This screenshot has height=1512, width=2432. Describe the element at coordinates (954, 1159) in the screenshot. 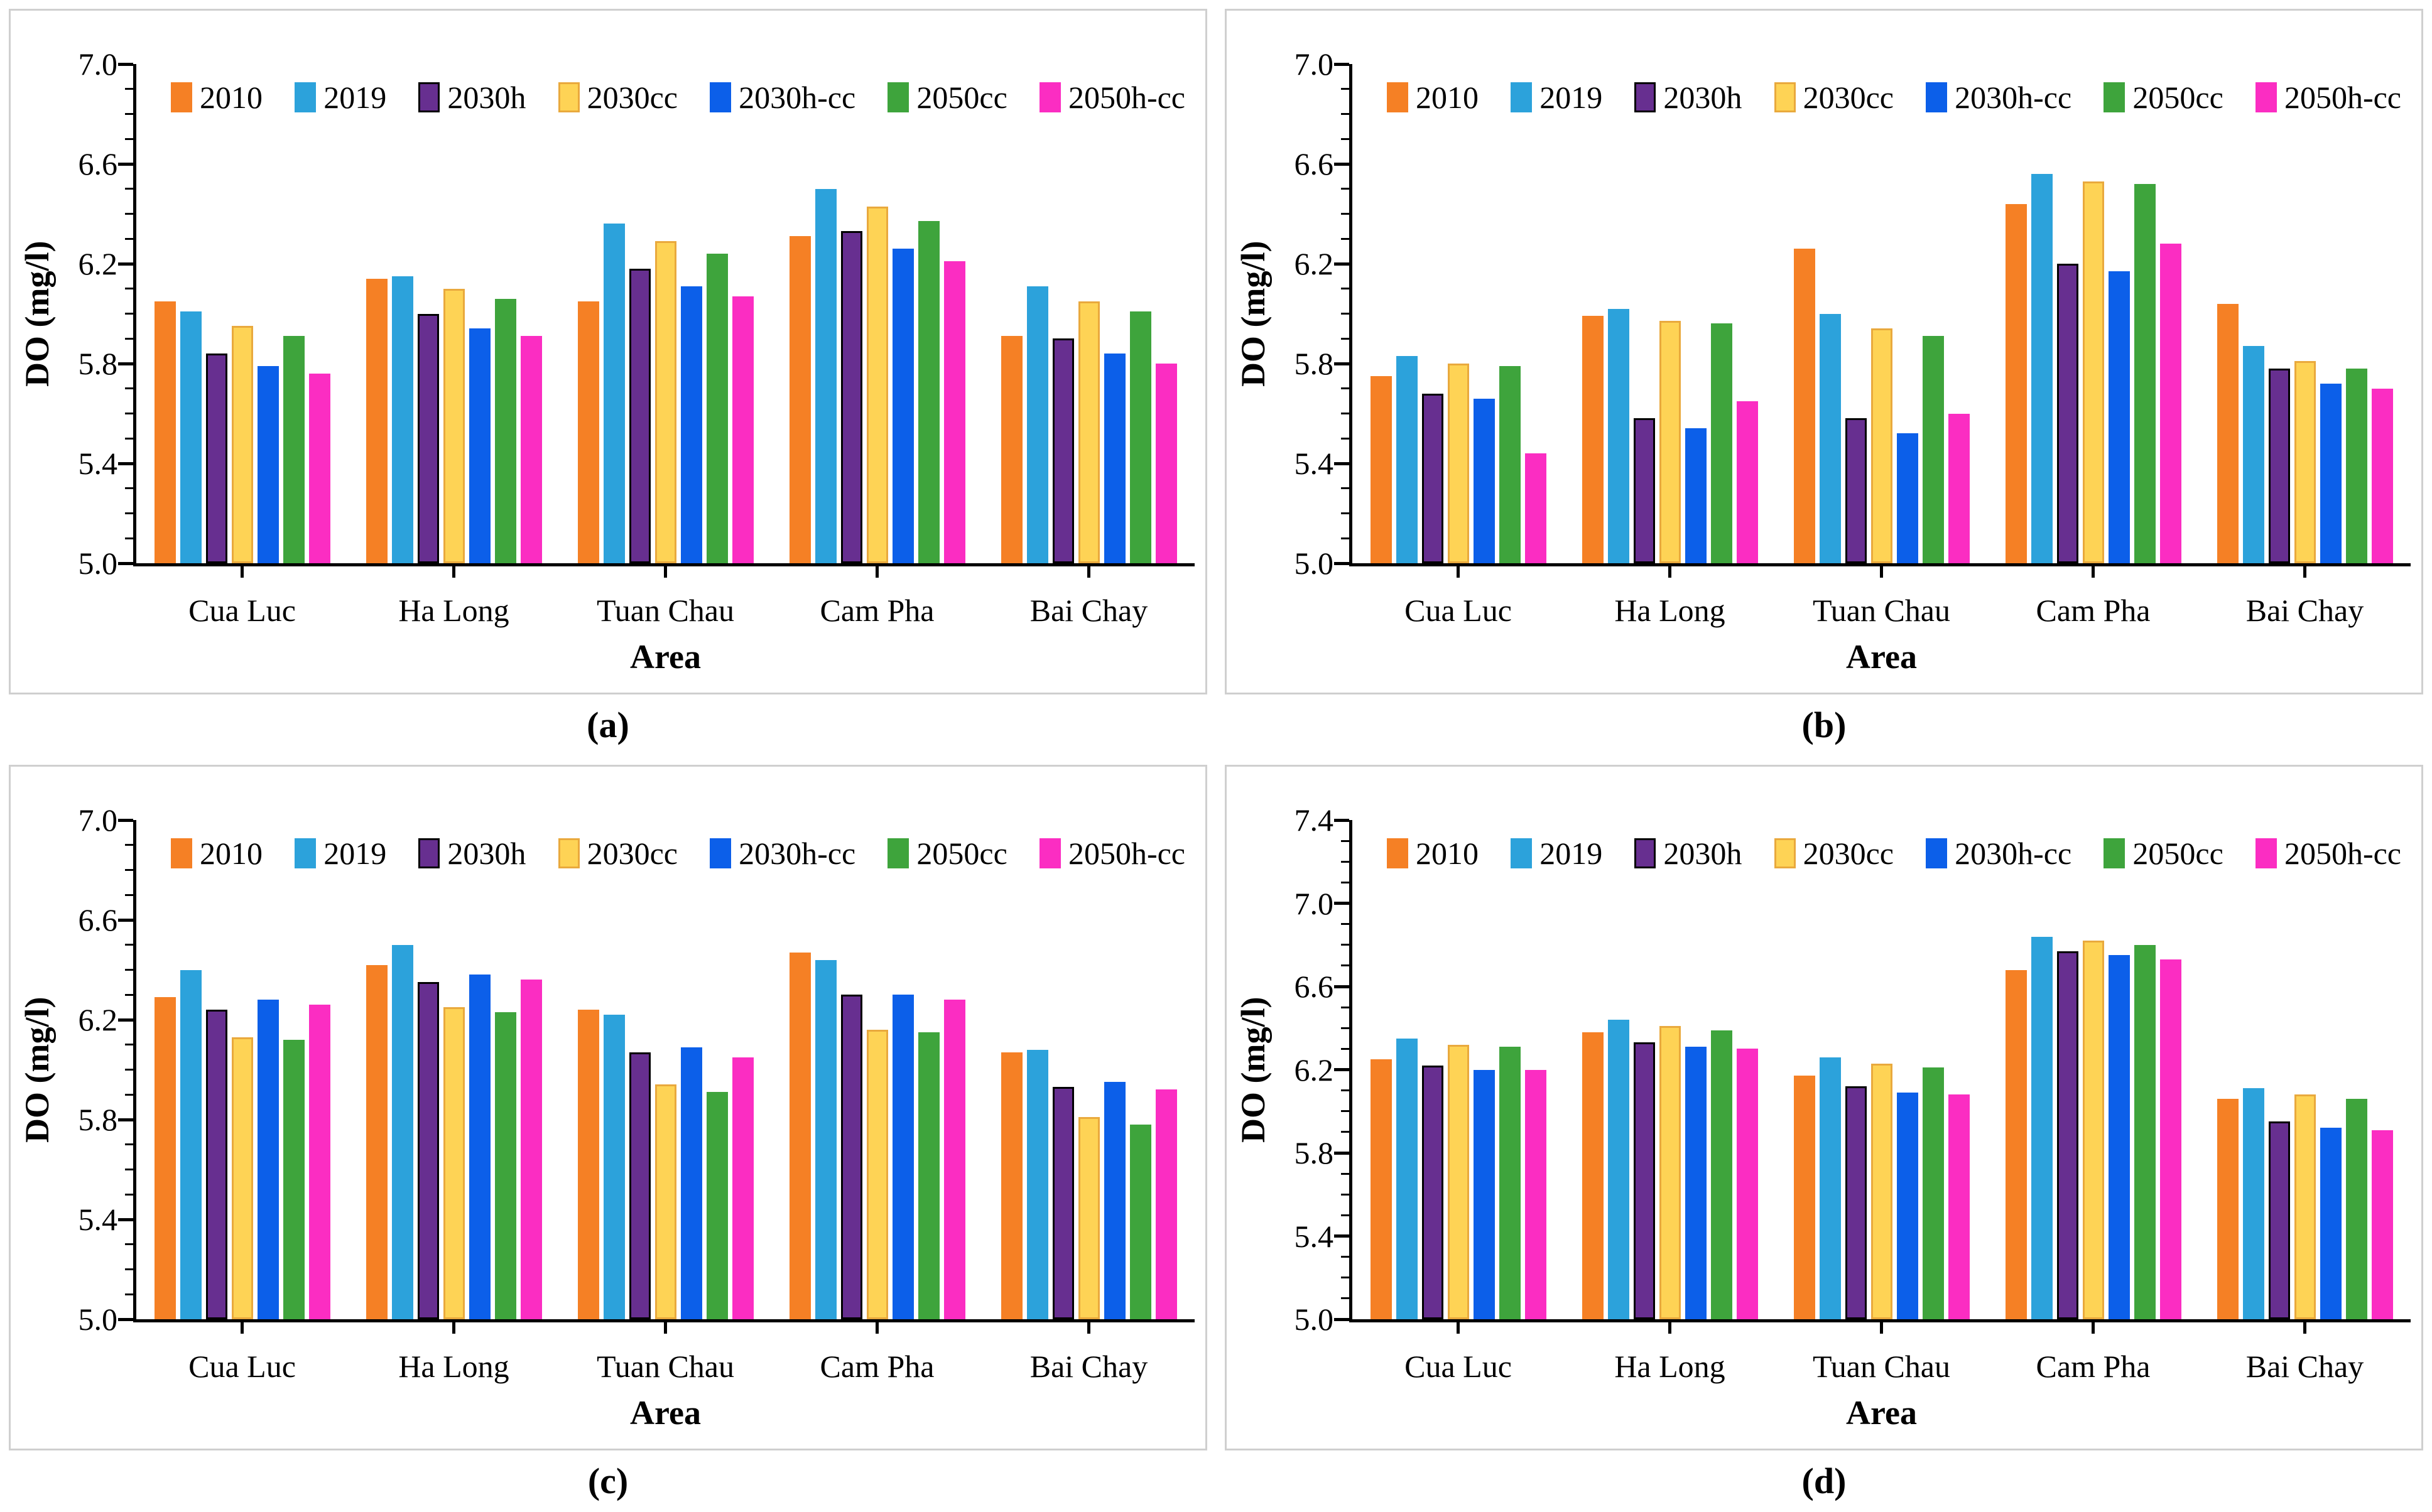

I see `bar-2050h-cc-cam-pha` at that location.